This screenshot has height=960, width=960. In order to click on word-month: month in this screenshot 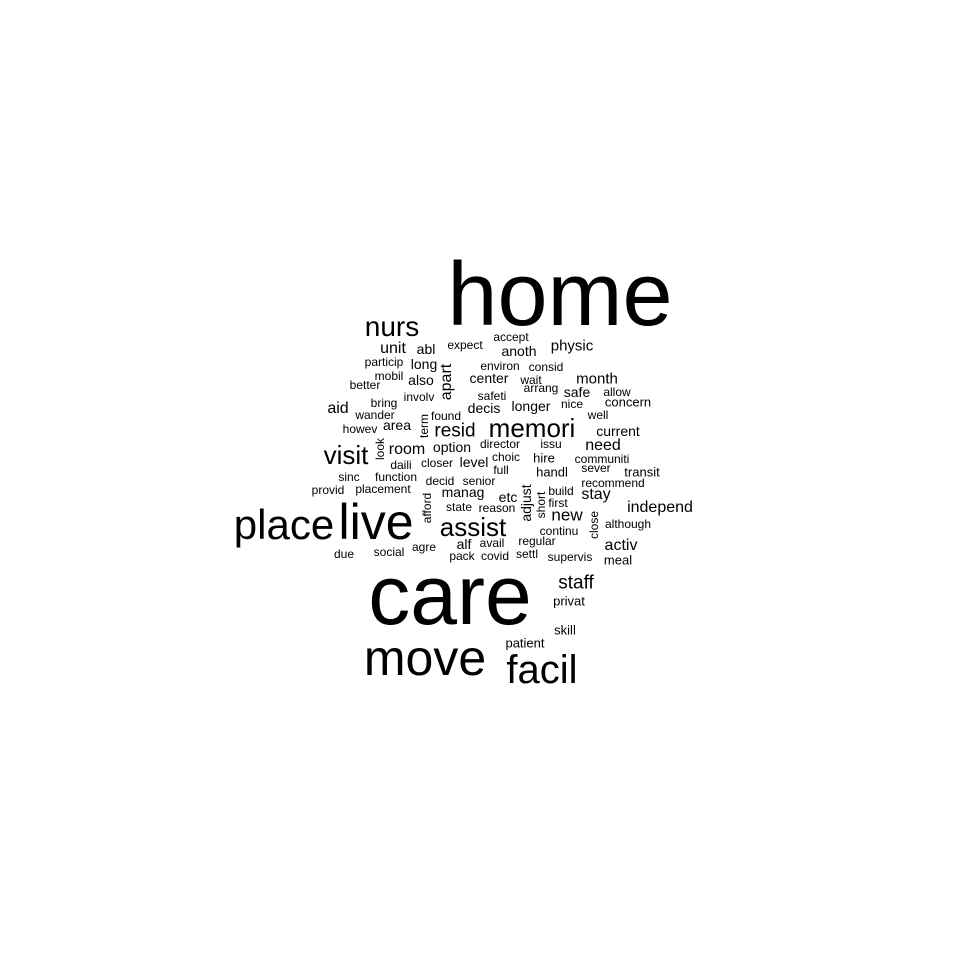, I will do `click(597, 379)`.